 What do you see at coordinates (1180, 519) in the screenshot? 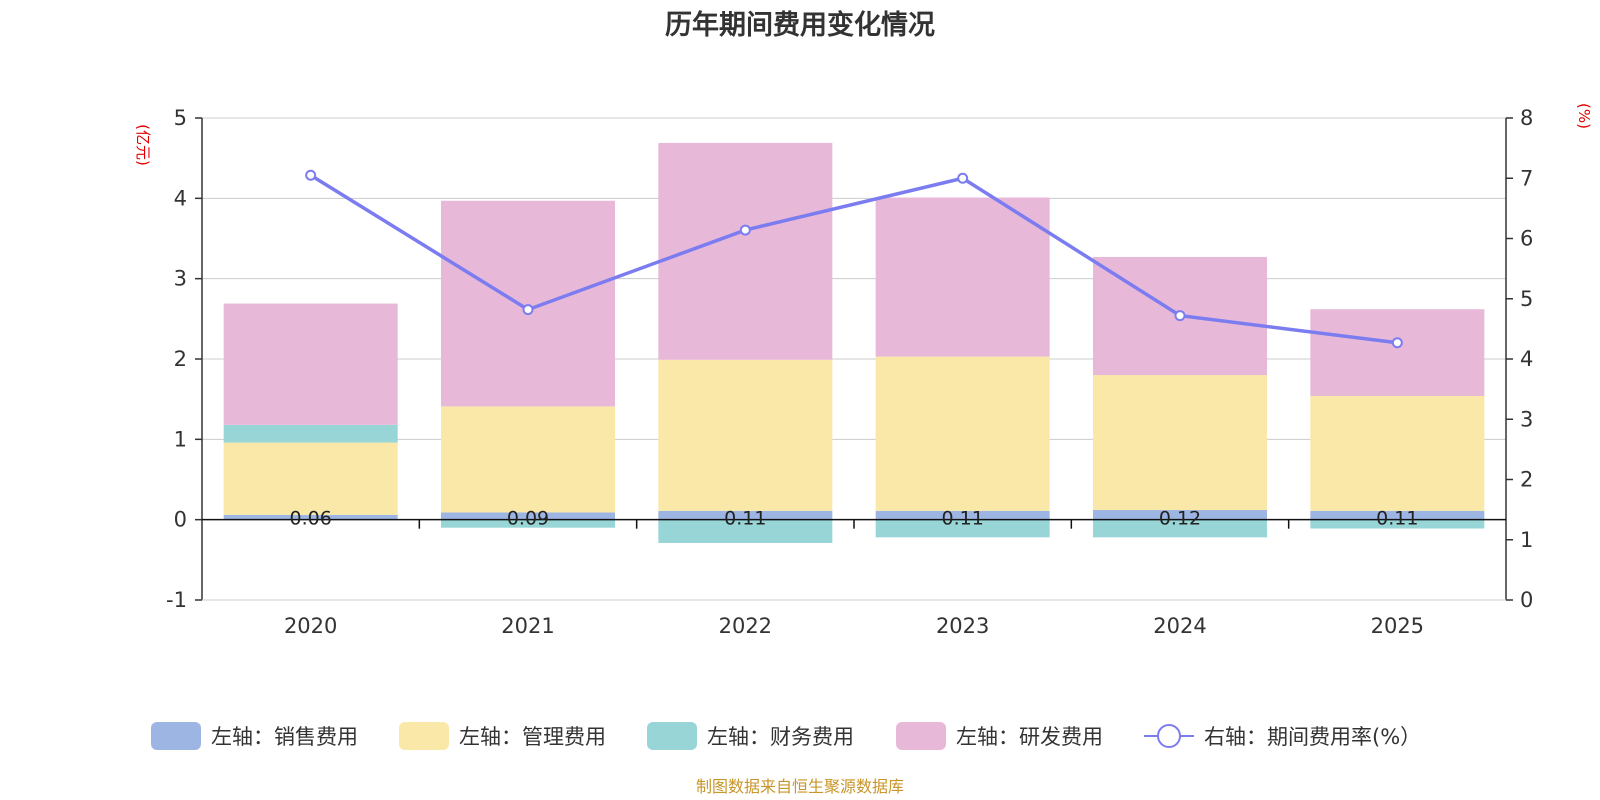
I see `sales-data-label: 0.12` at bounding box center [1180, 519].